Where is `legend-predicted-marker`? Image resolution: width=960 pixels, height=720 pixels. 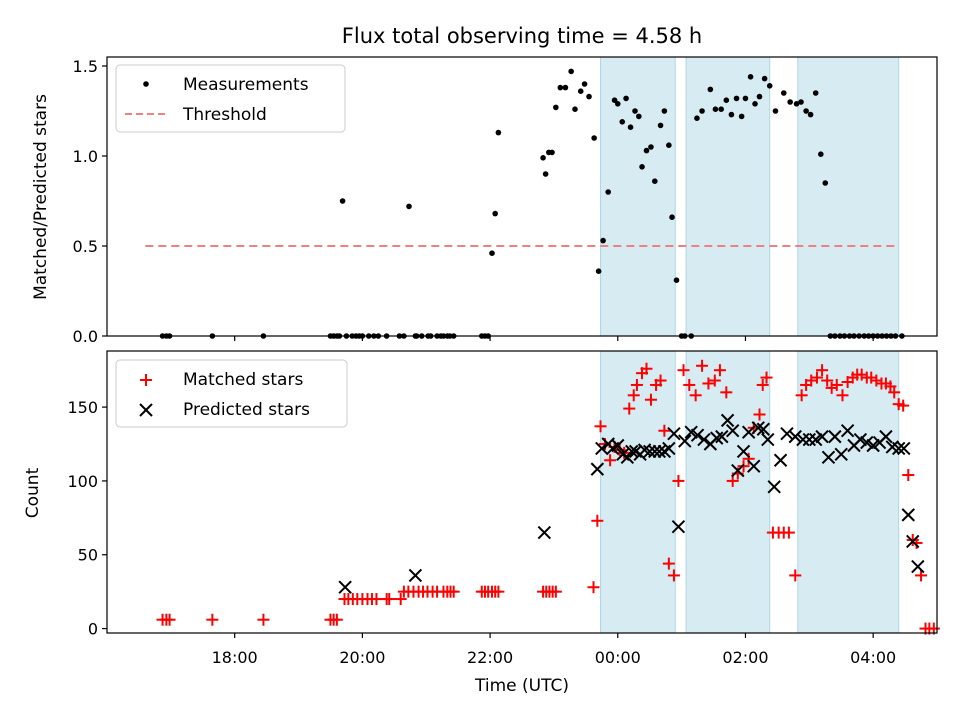
legend-predicted-marker is located at coordinates (146, 410).